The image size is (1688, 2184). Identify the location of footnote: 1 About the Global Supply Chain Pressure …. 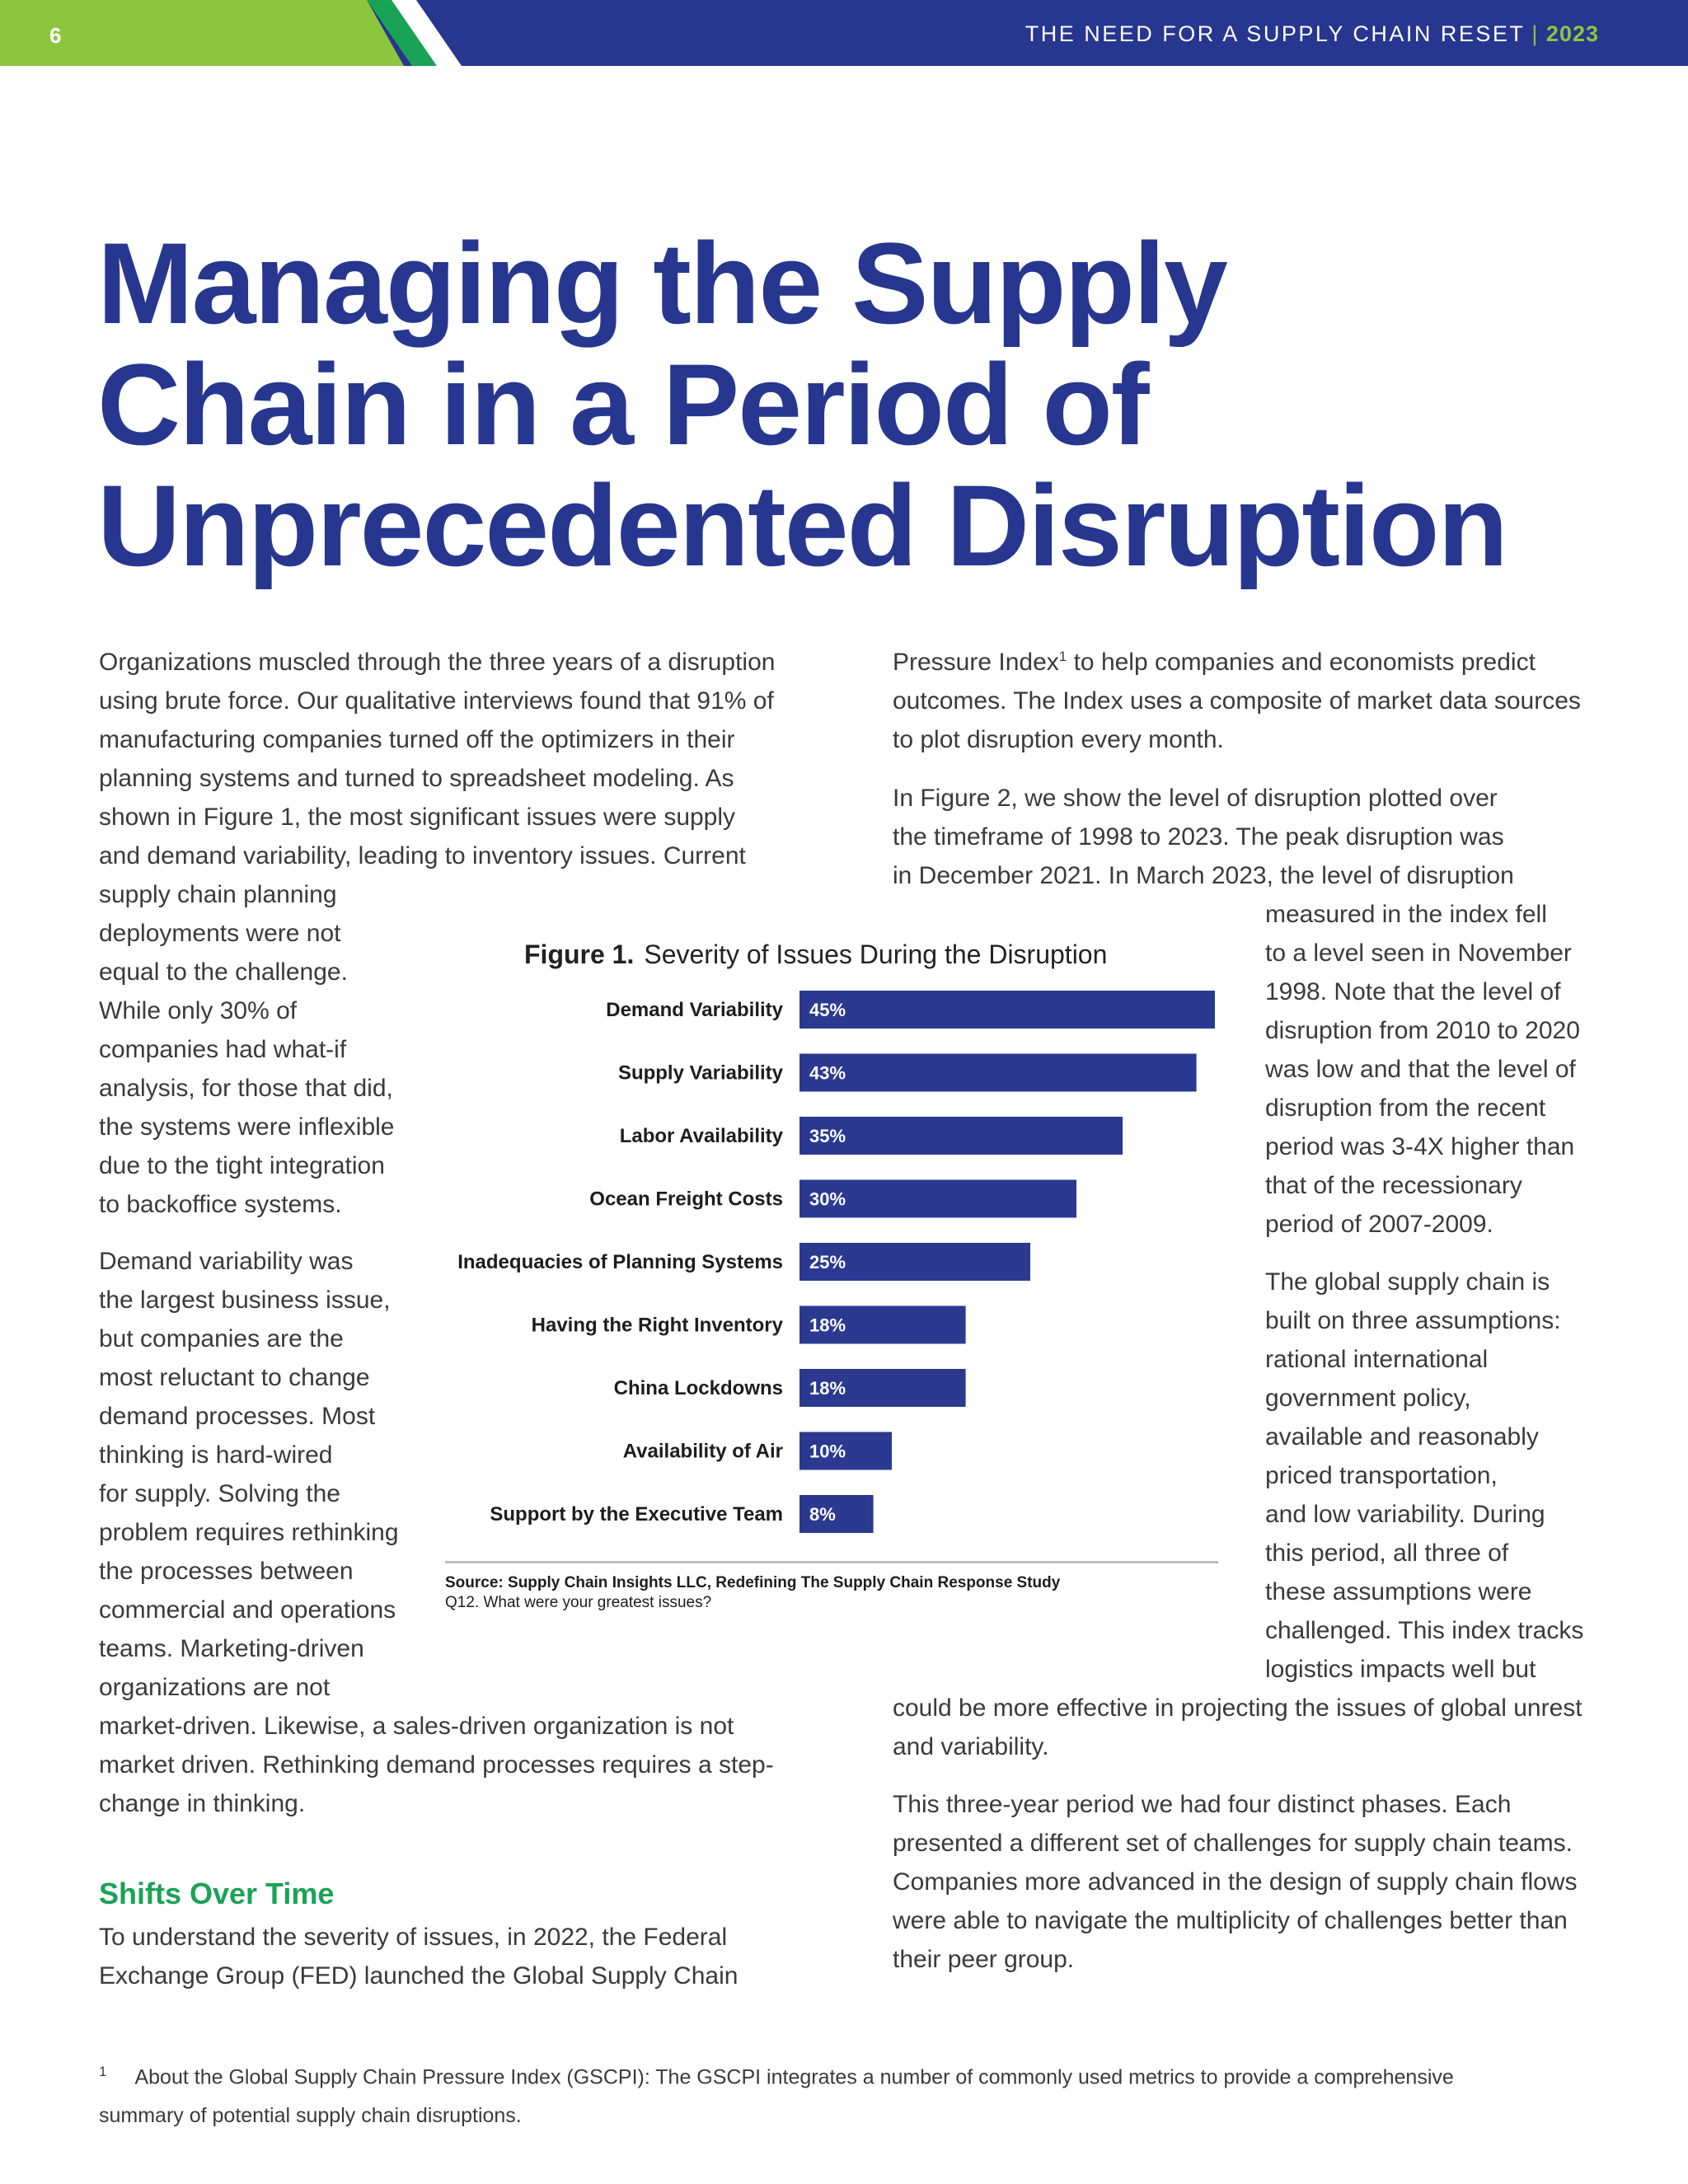
(825, 2093).